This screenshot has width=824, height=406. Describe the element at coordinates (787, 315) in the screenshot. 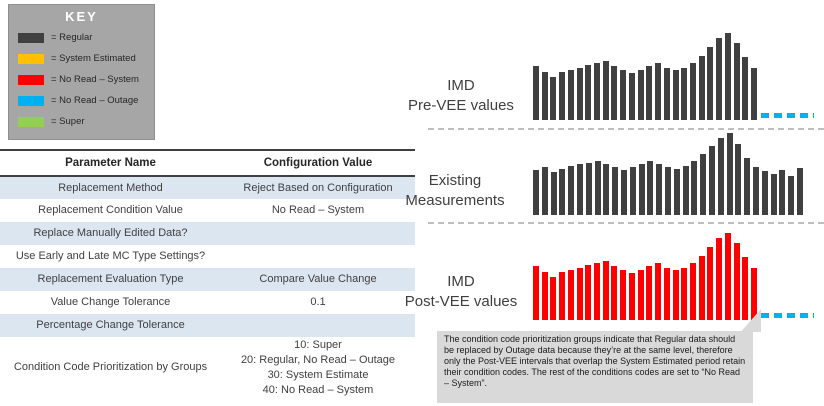

I see `post-vee-outage-dashes` at that location.